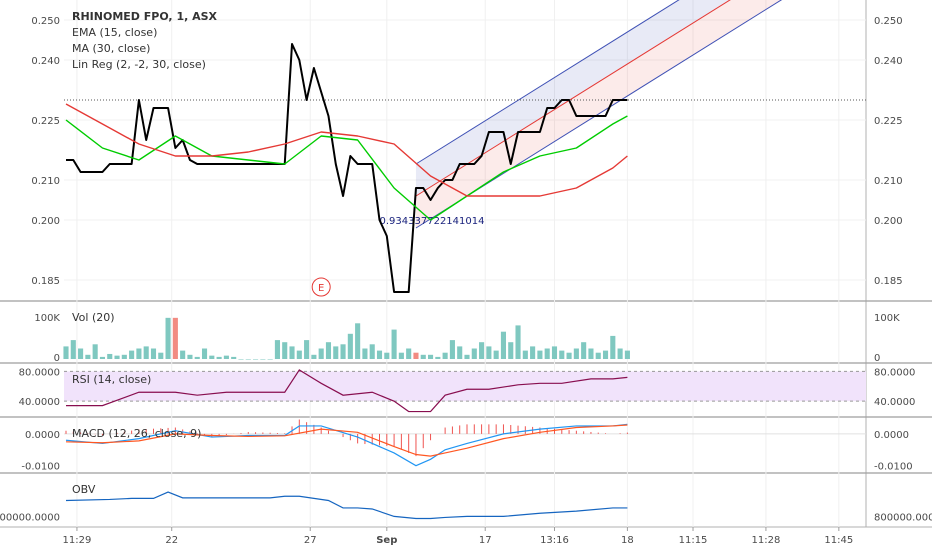  What do you see at coordinates (347, 391) in the screenshot?
I see `rsi-series-line` at bounding box center [347, 391].